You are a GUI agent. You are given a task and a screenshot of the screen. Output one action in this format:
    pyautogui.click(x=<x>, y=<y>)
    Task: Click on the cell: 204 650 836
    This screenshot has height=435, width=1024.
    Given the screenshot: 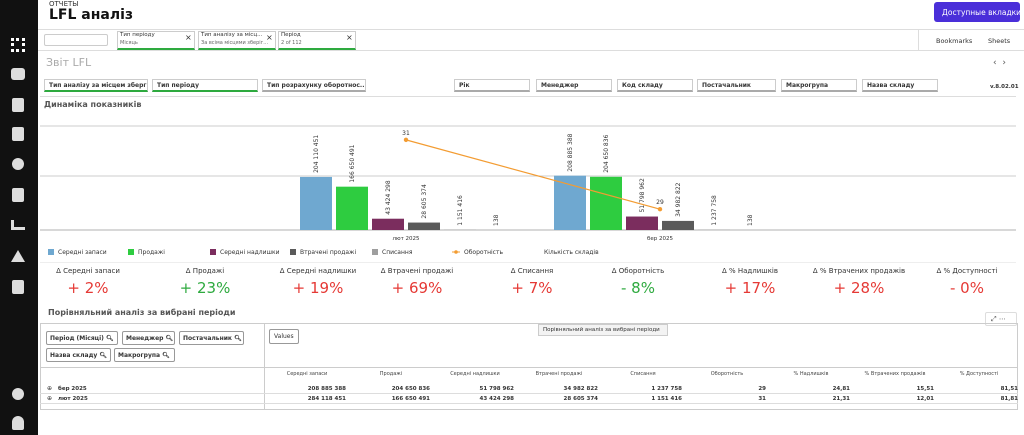 What is the action you would take?
    pyautogui.click(x=410, y=389)
    